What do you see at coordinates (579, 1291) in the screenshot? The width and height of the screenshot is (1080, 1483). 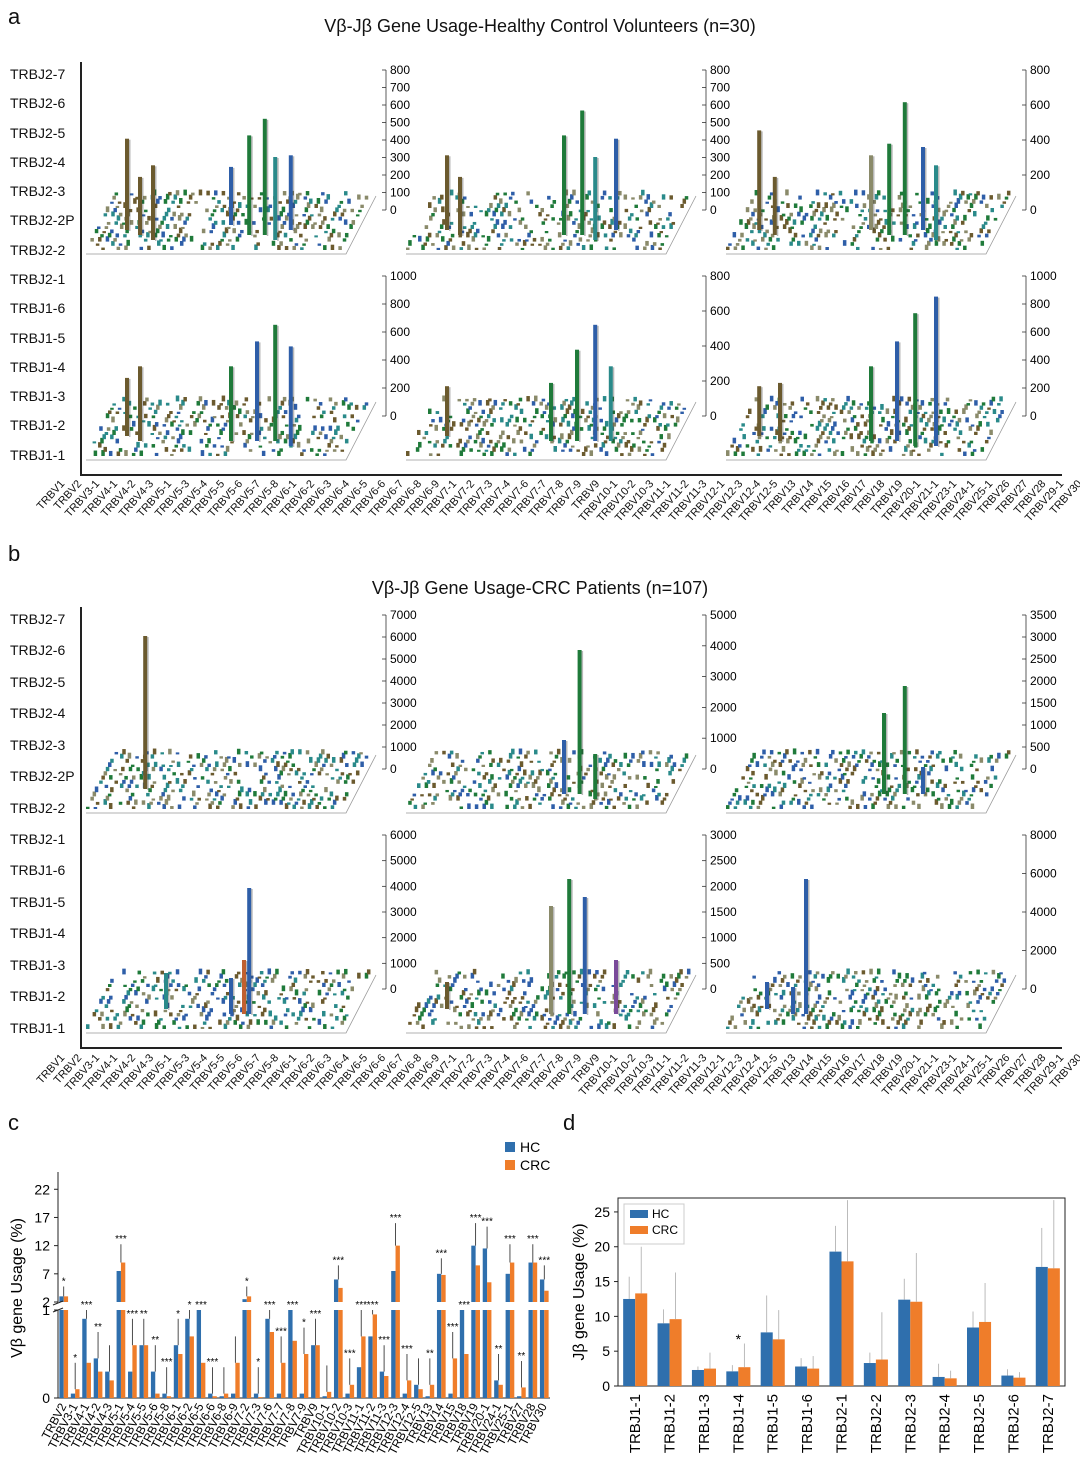 I see `y-axis-title: Jβ gene Usage (%)` at bounding box center [579, 1291].